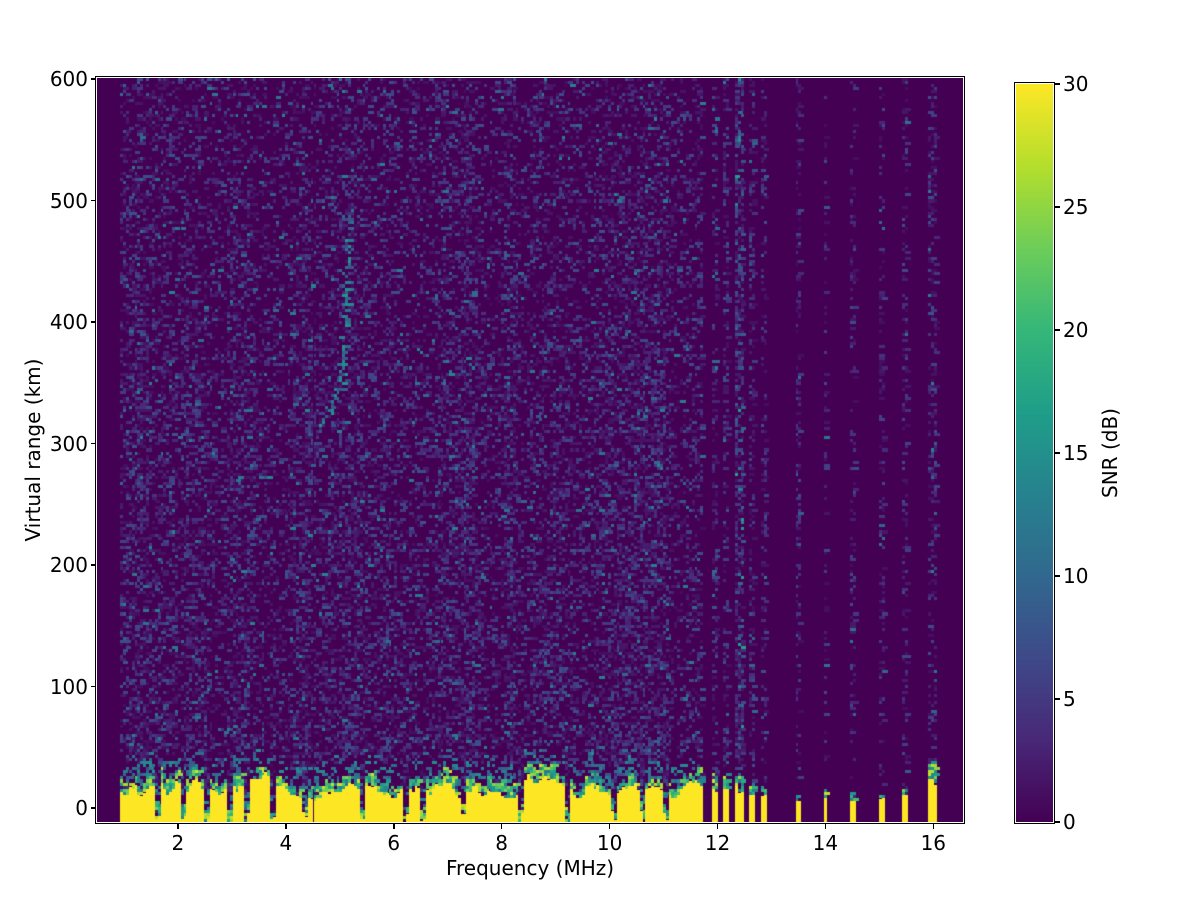 This screenshot has width=1200, height=900. I want to click on y-tick-label: 400, so click(68, 322).